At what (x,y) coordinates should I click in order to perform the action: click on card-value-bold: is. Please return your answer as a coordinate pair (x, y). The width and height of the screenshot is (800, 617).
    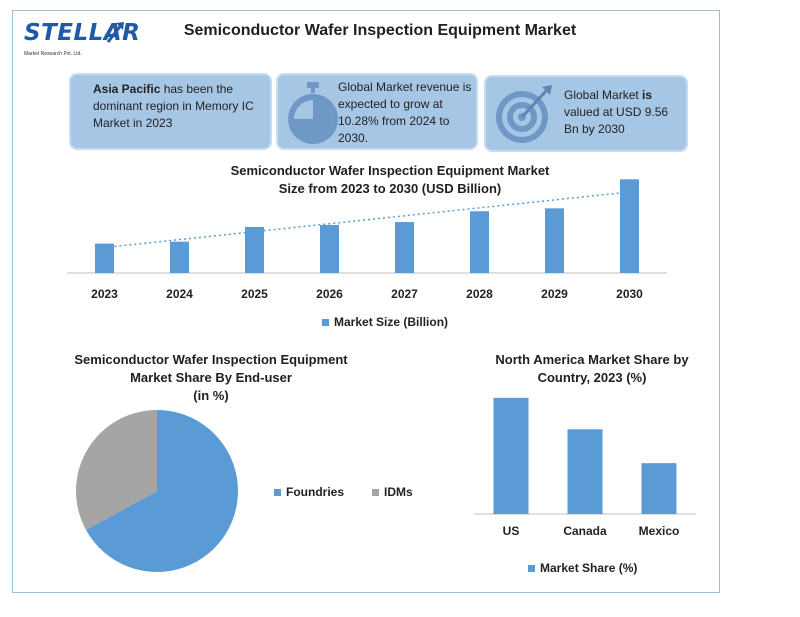
    Looking at the image, I should click on (647, 95).